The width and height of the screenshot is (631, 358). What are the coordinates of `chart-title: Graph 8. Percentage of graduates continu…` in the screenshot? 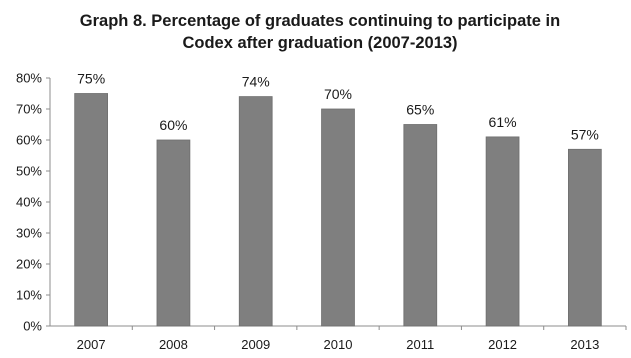 It's located at (320, 32).